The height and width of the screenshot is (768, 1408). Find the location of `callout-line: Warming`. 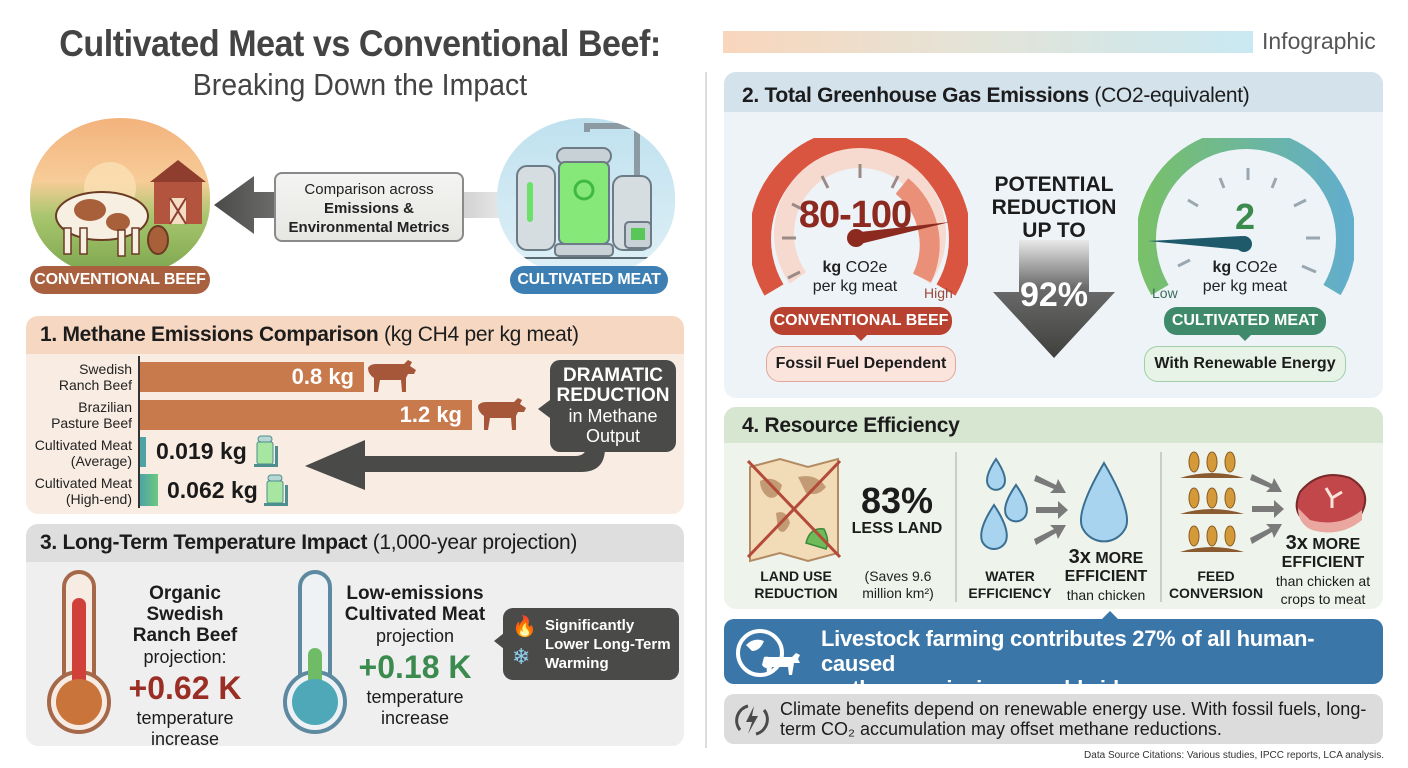

callout-line: Warming is located at coordinates (577, 663).